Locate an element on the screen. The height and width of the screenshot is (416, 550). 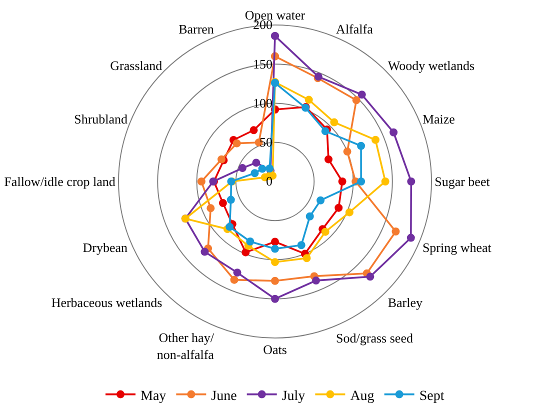
spoke-label: Alfalfa is located at coordinates (355, 28).